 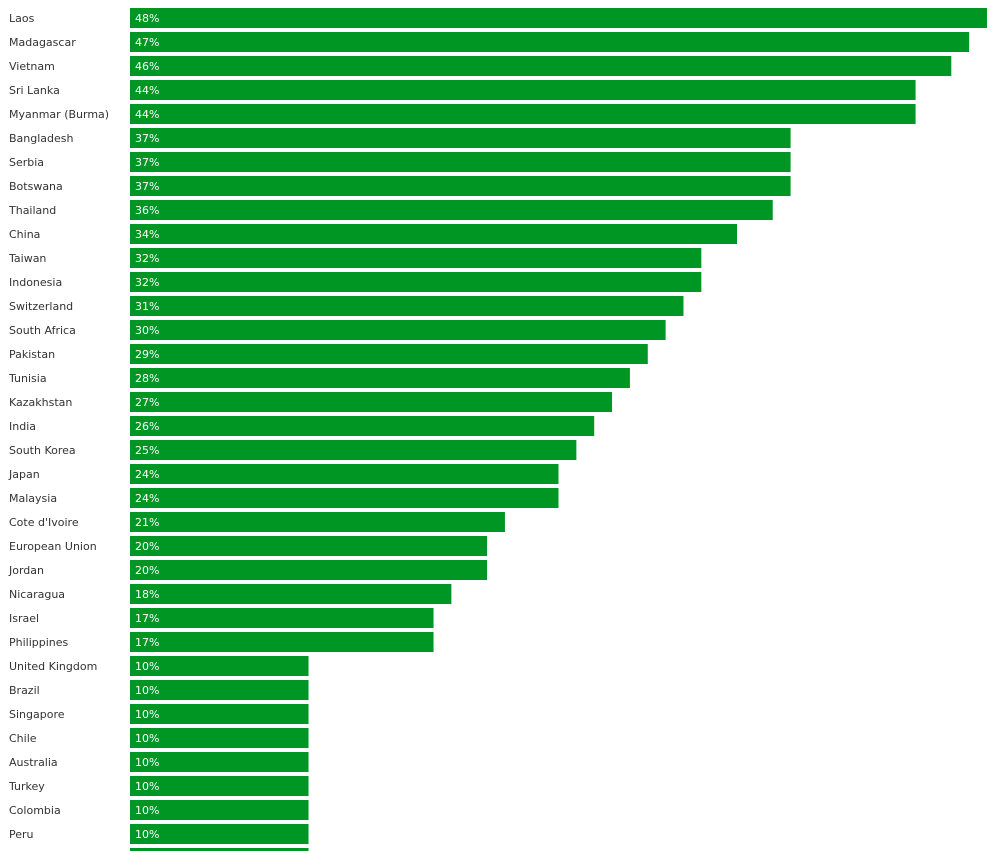 I want to click on category-label: Philippines, so click(x=39, y=642).